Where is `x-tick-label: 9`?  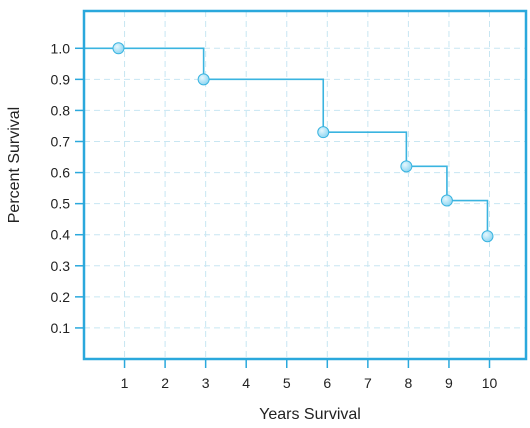
x-tick-label: 9 is located at coordinates (449, 383).